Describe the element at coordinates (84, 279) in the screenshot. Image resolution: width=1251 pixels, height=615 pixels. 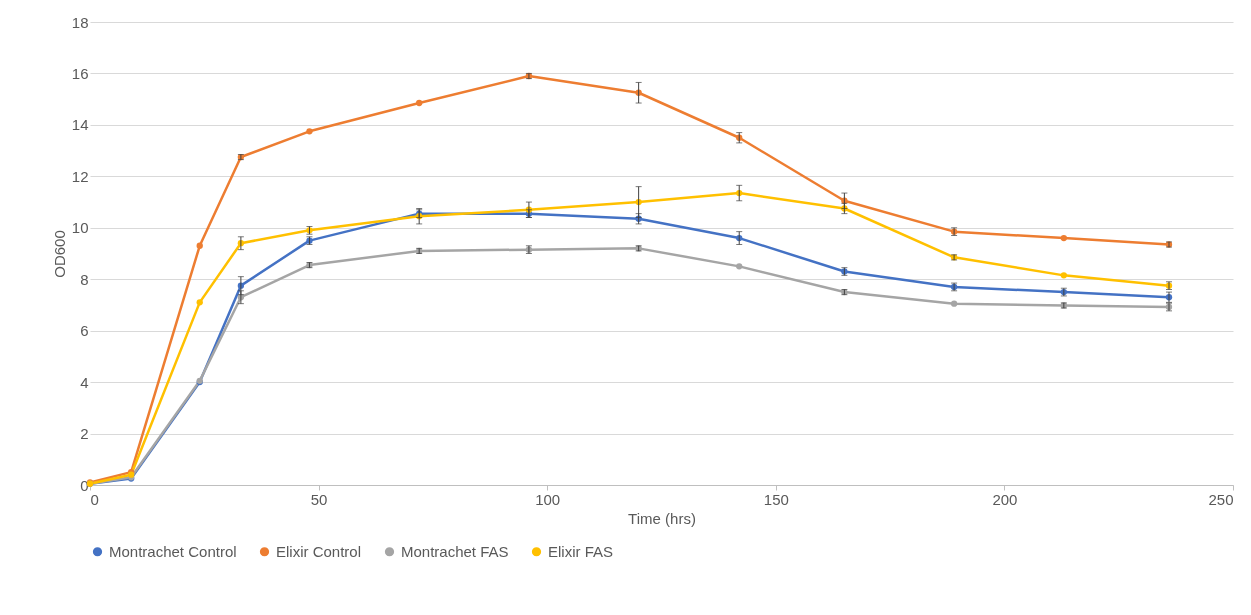
I see `y-tick-label: 8` at that location.